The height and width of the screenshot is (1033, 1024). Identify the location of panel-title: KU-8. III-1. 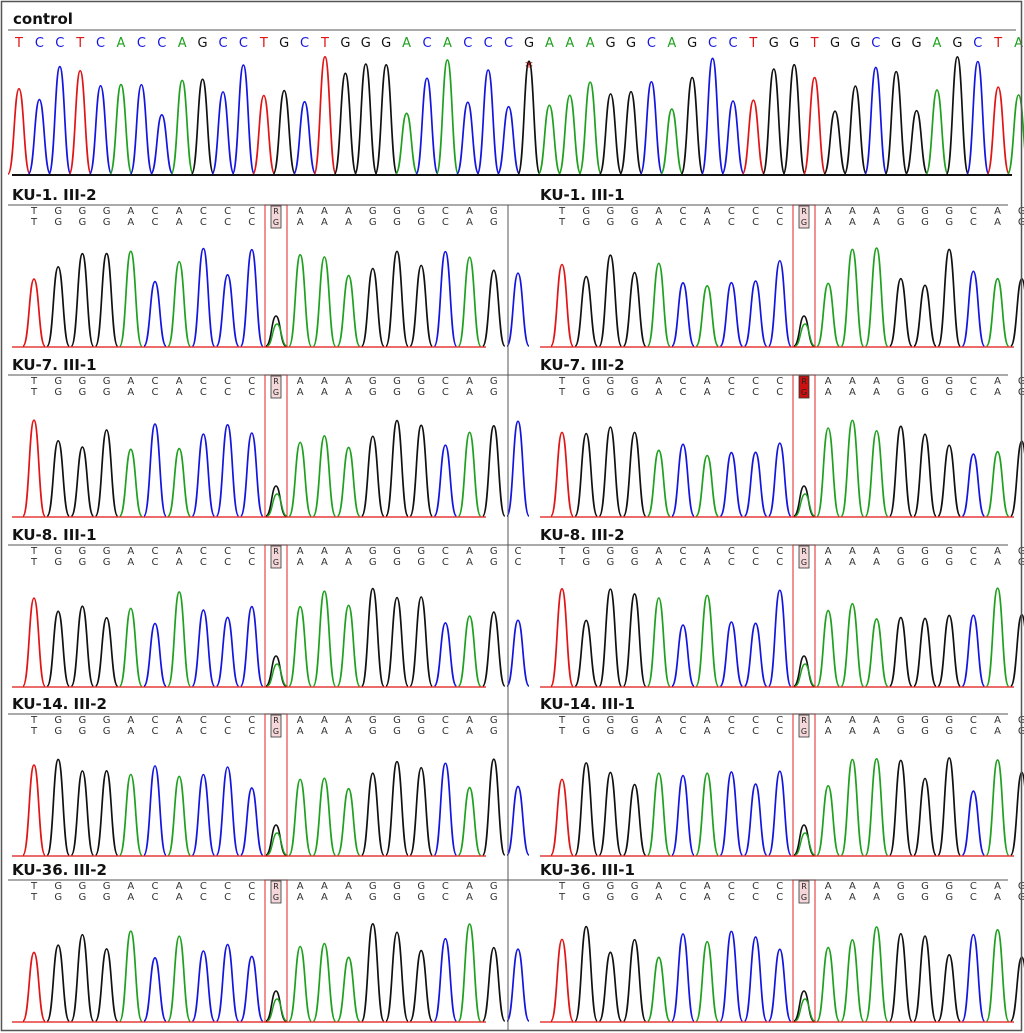
(54, 535).